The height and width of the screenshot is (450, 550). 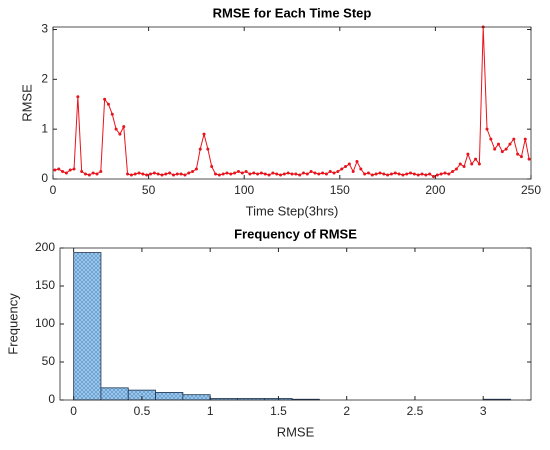 What do you see at coordinates (435, 190) in the screenshot?
I see `x-tick-label: 200` at bounding box center [435, 190].